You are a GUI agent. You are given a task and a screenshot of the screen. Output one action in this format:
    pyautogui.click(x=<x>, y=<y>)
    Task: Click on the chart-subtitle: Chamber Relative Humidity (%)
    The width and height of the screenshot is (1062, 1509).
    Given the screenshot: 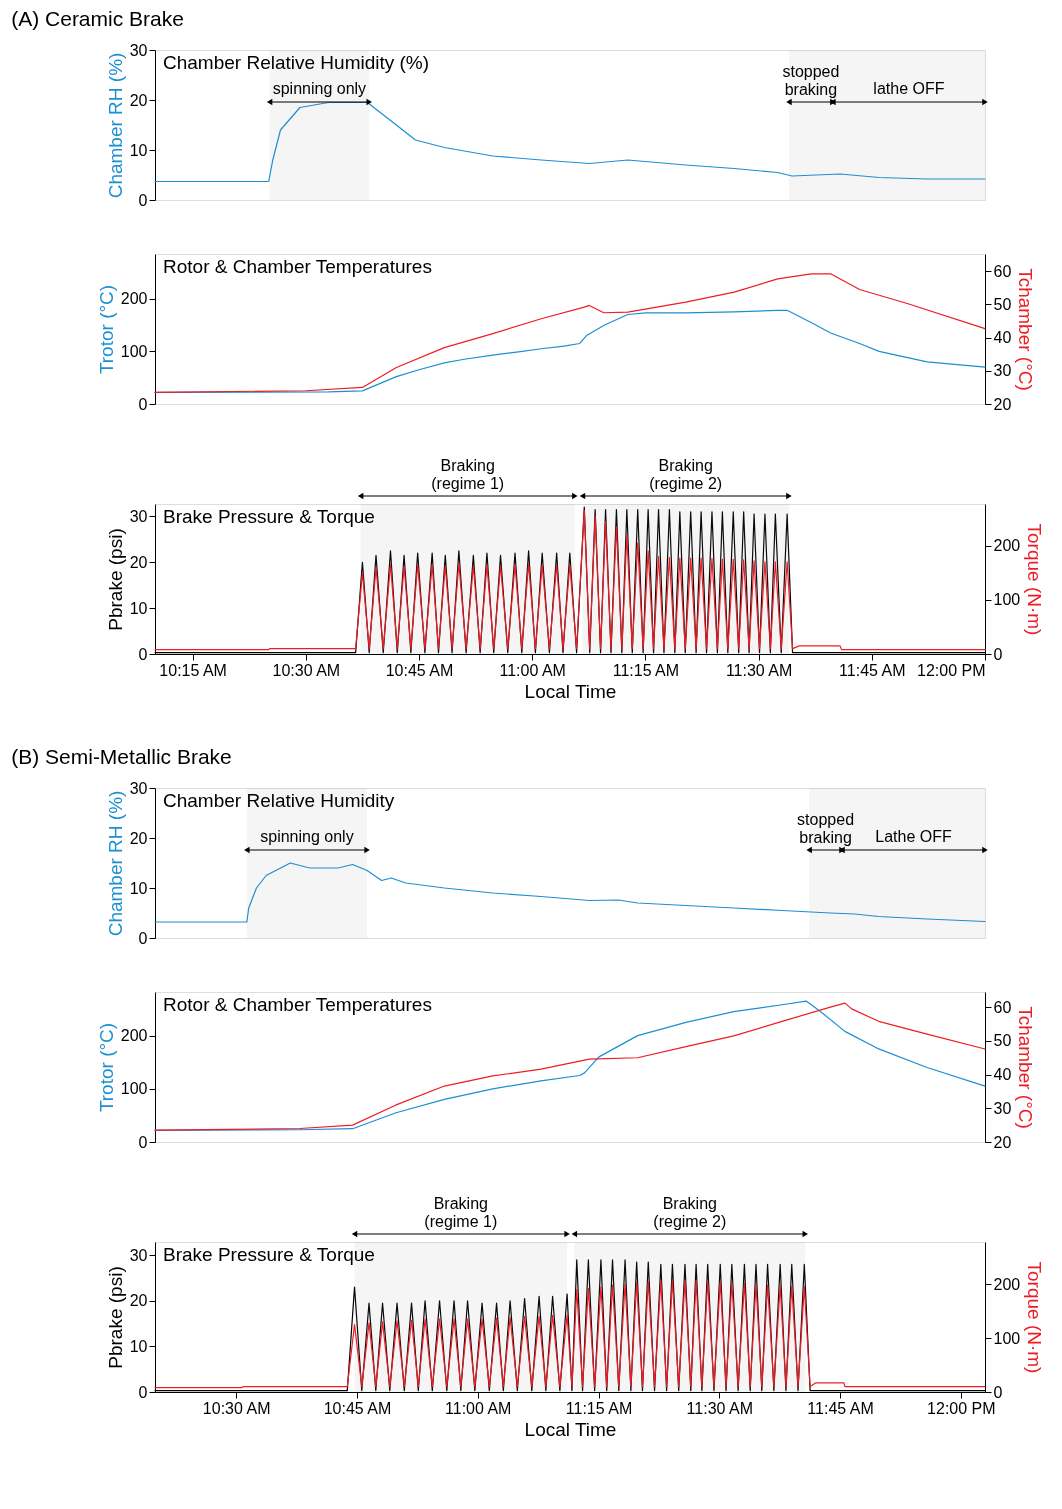 What is the action you would take?
    pyautogui.click(x=296, y=62)
    